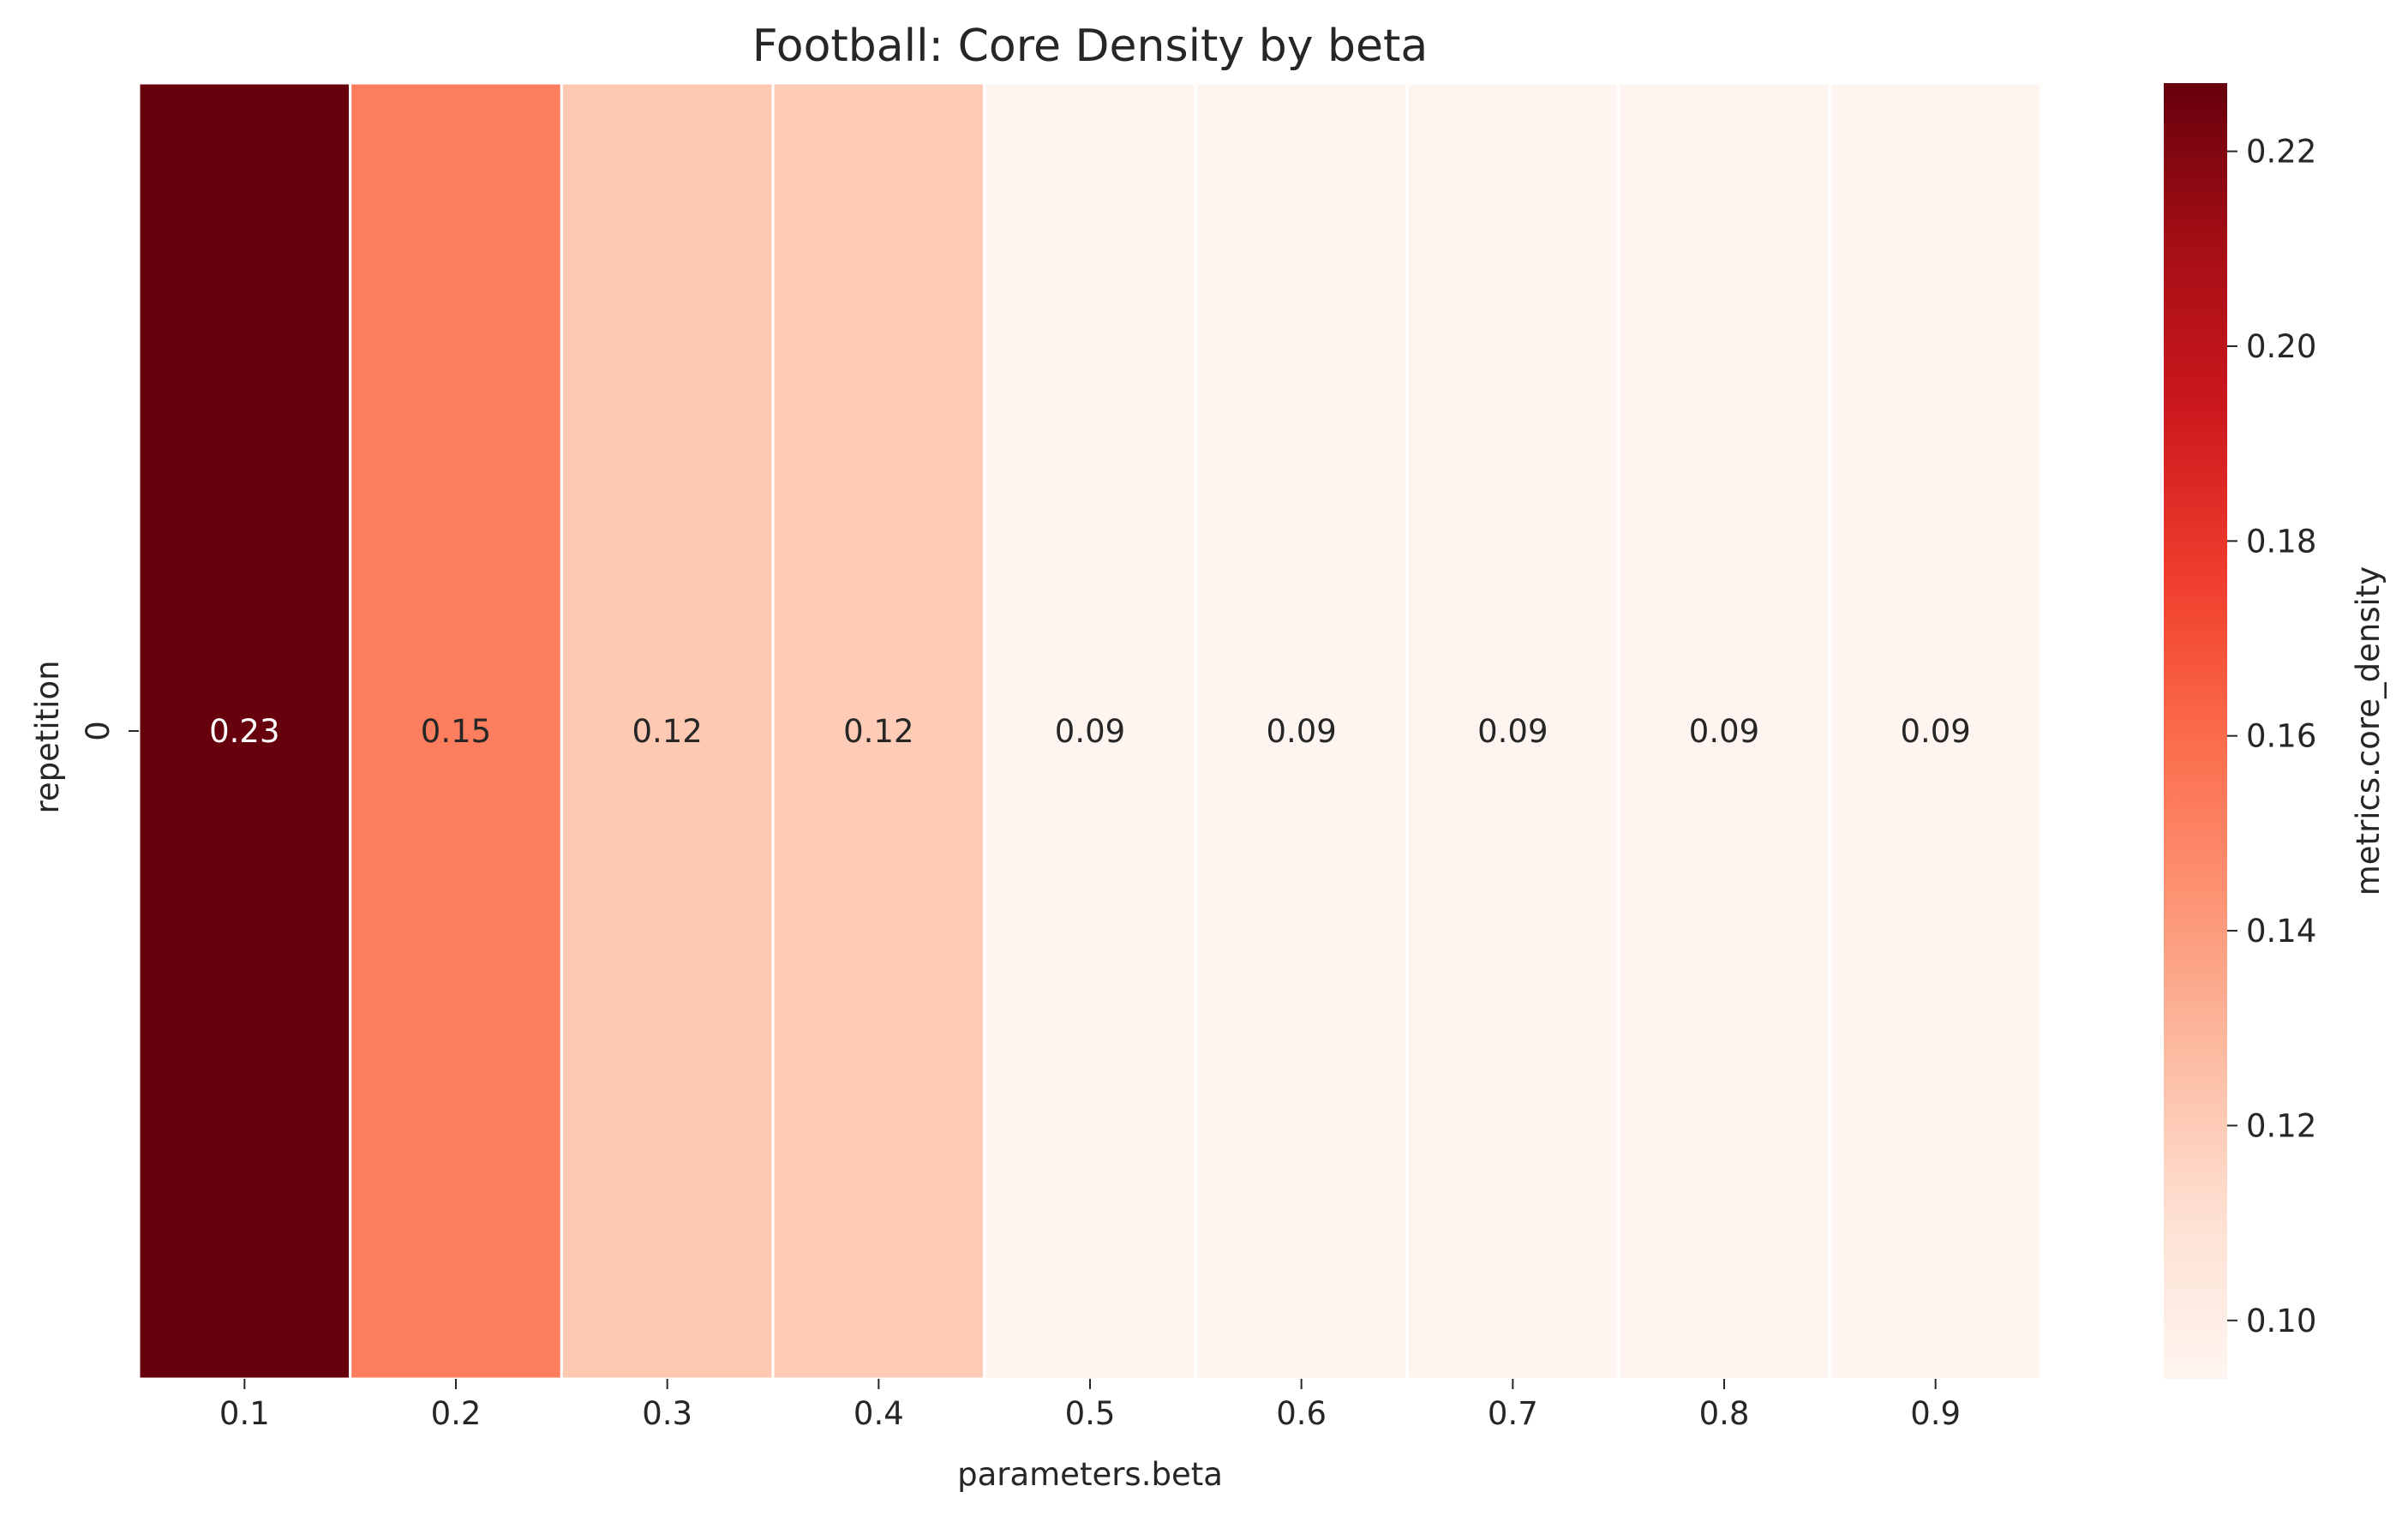 This screenshot has width=2408, height=1516. What do you see at coordinates (1935, 1413) in the screenshot?
I see `x-tick-label: 0.9` at bounding box center [1935, 1413].